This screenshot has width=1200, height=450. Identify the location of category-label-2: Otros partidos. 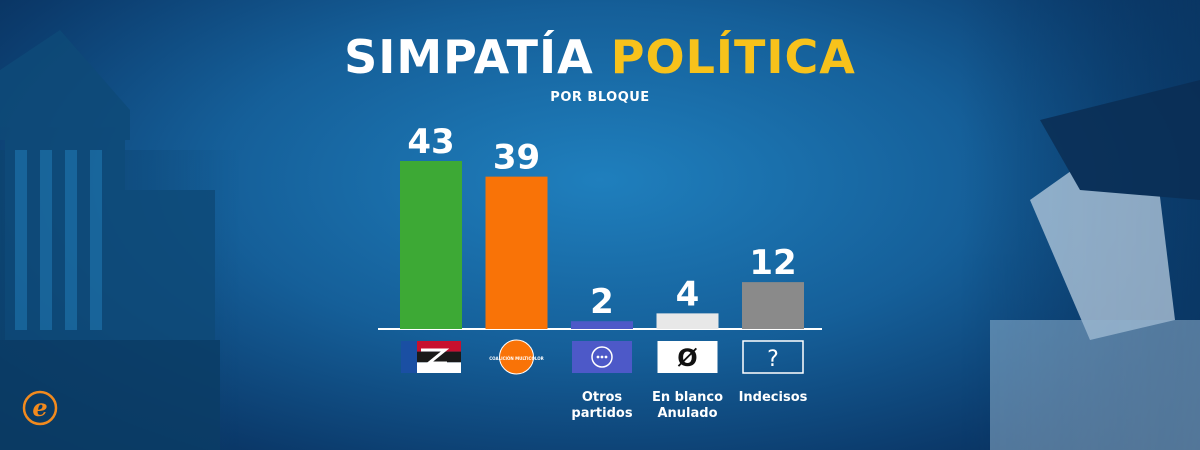
(602, 405).